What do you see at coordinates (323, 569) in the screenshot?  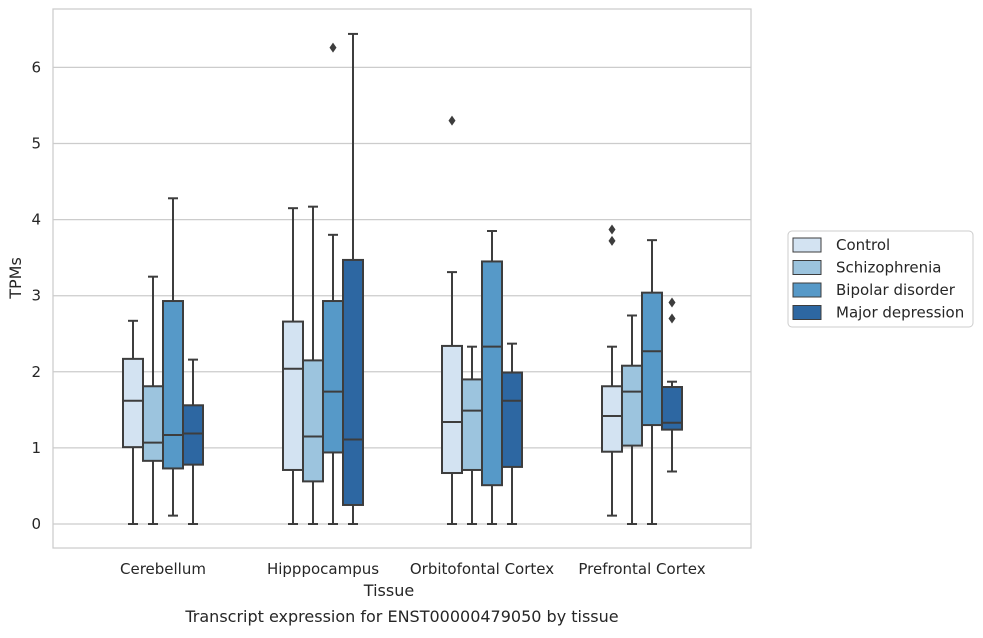 I see `x-tick-label: Hipppocampus` at bounding box center [323, 569].